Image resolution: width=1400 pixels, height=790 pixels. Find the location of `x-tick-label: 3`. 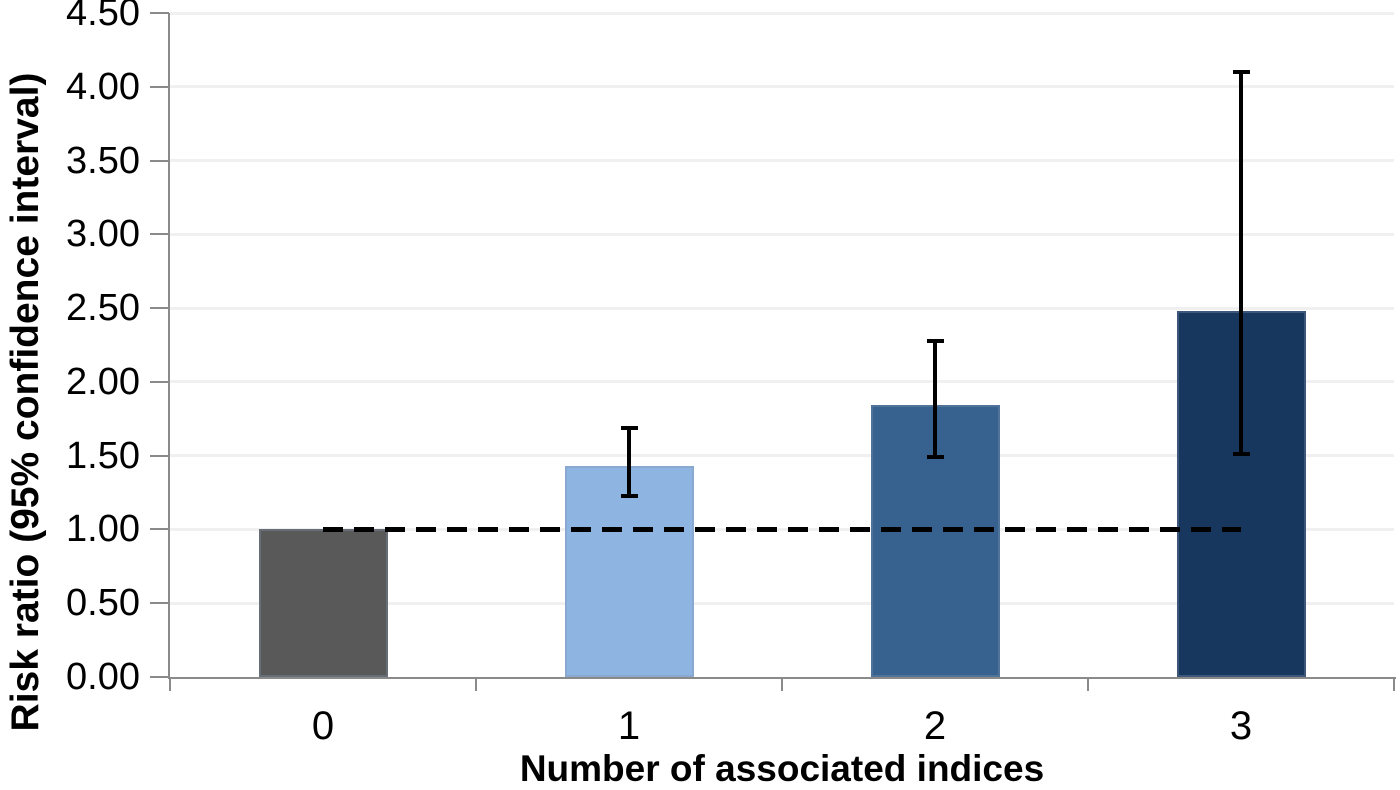

x-tick-label: 3 is located at coordinates (1241, 726).